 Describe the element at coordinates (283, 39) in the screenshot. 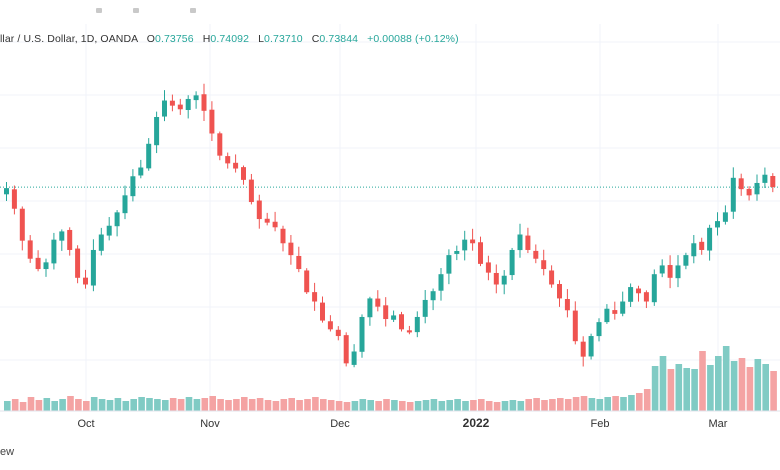

I see `low-value: 0.73710` at that location.